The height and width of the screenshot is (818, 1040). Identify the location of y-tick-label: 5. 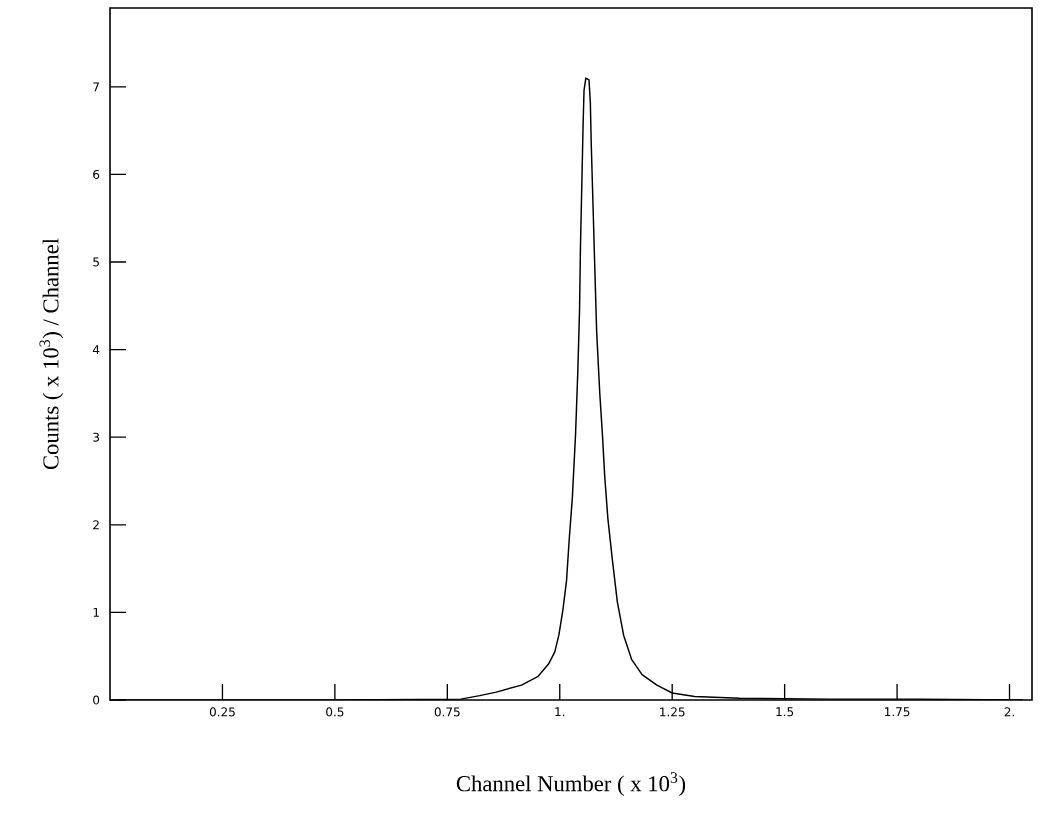
(96, 262).